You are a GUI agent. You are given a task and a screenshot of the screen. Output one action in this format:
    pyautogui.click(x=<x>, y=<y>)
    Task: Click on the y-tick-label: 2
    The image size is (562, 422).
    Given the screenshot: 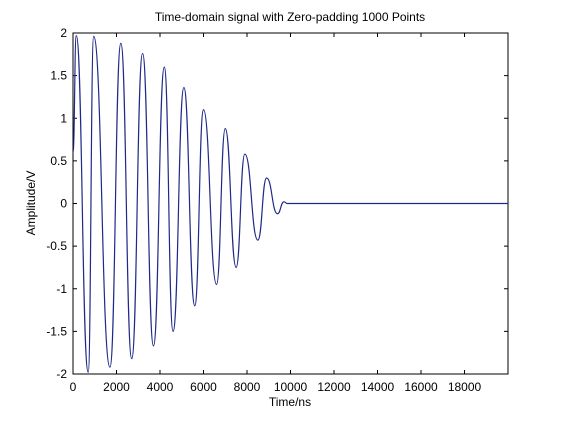 What is the action you would take?
    pyautogui.click(x=63, y=33)
    